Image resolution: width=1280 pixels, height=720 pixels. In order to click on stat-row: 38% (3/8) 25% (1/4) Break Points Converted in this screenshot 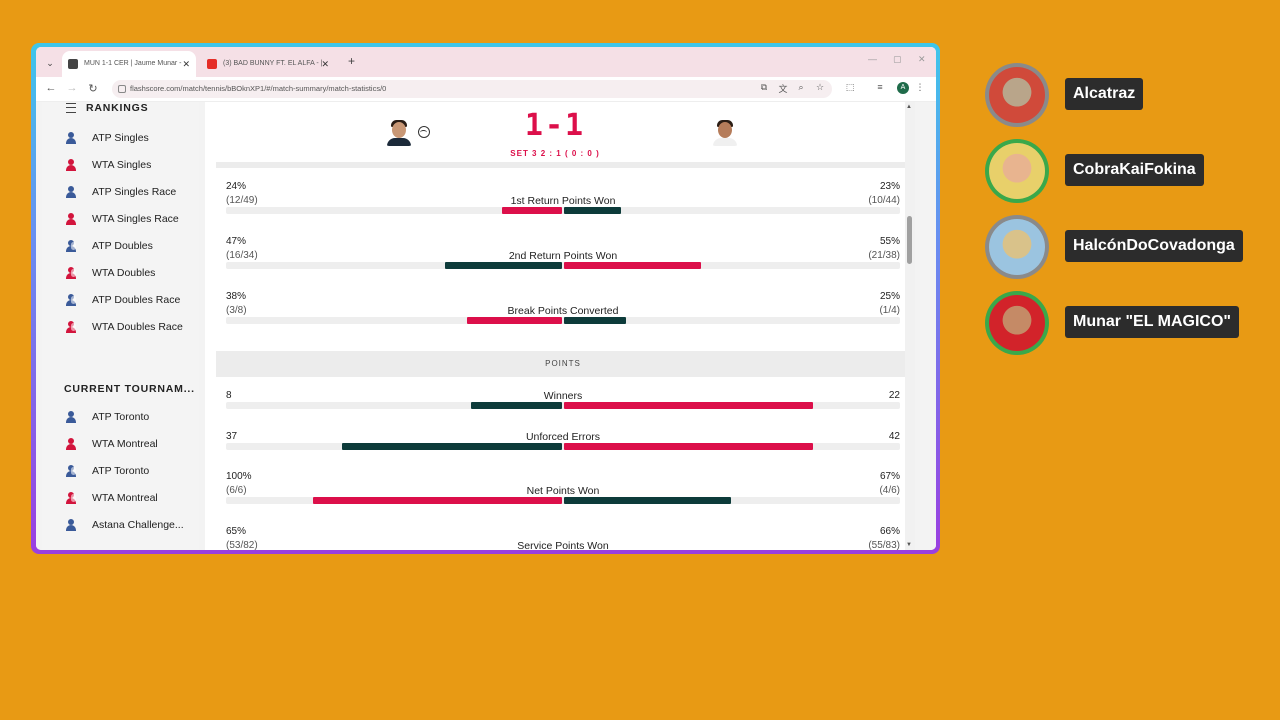, I will do `click(563, 316)`.